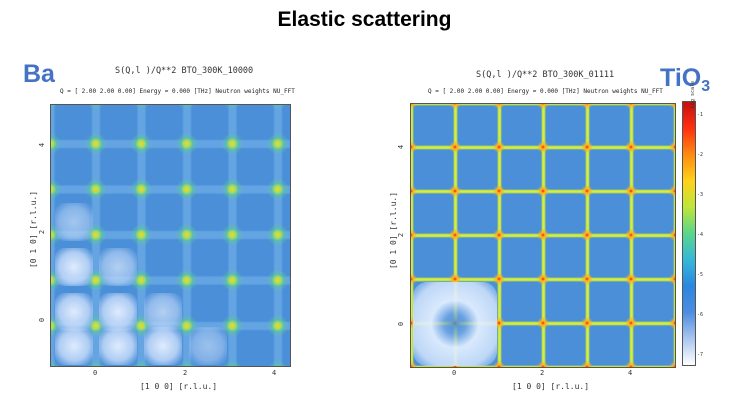 Image resolution: width=729 pixels, height=408 pixels. What do you see at coordinates (551, 386) in the screenshot?
I see `right-x-axis-label: [1 0 0] [r.l.u.]` at bounding box center [551, 386].